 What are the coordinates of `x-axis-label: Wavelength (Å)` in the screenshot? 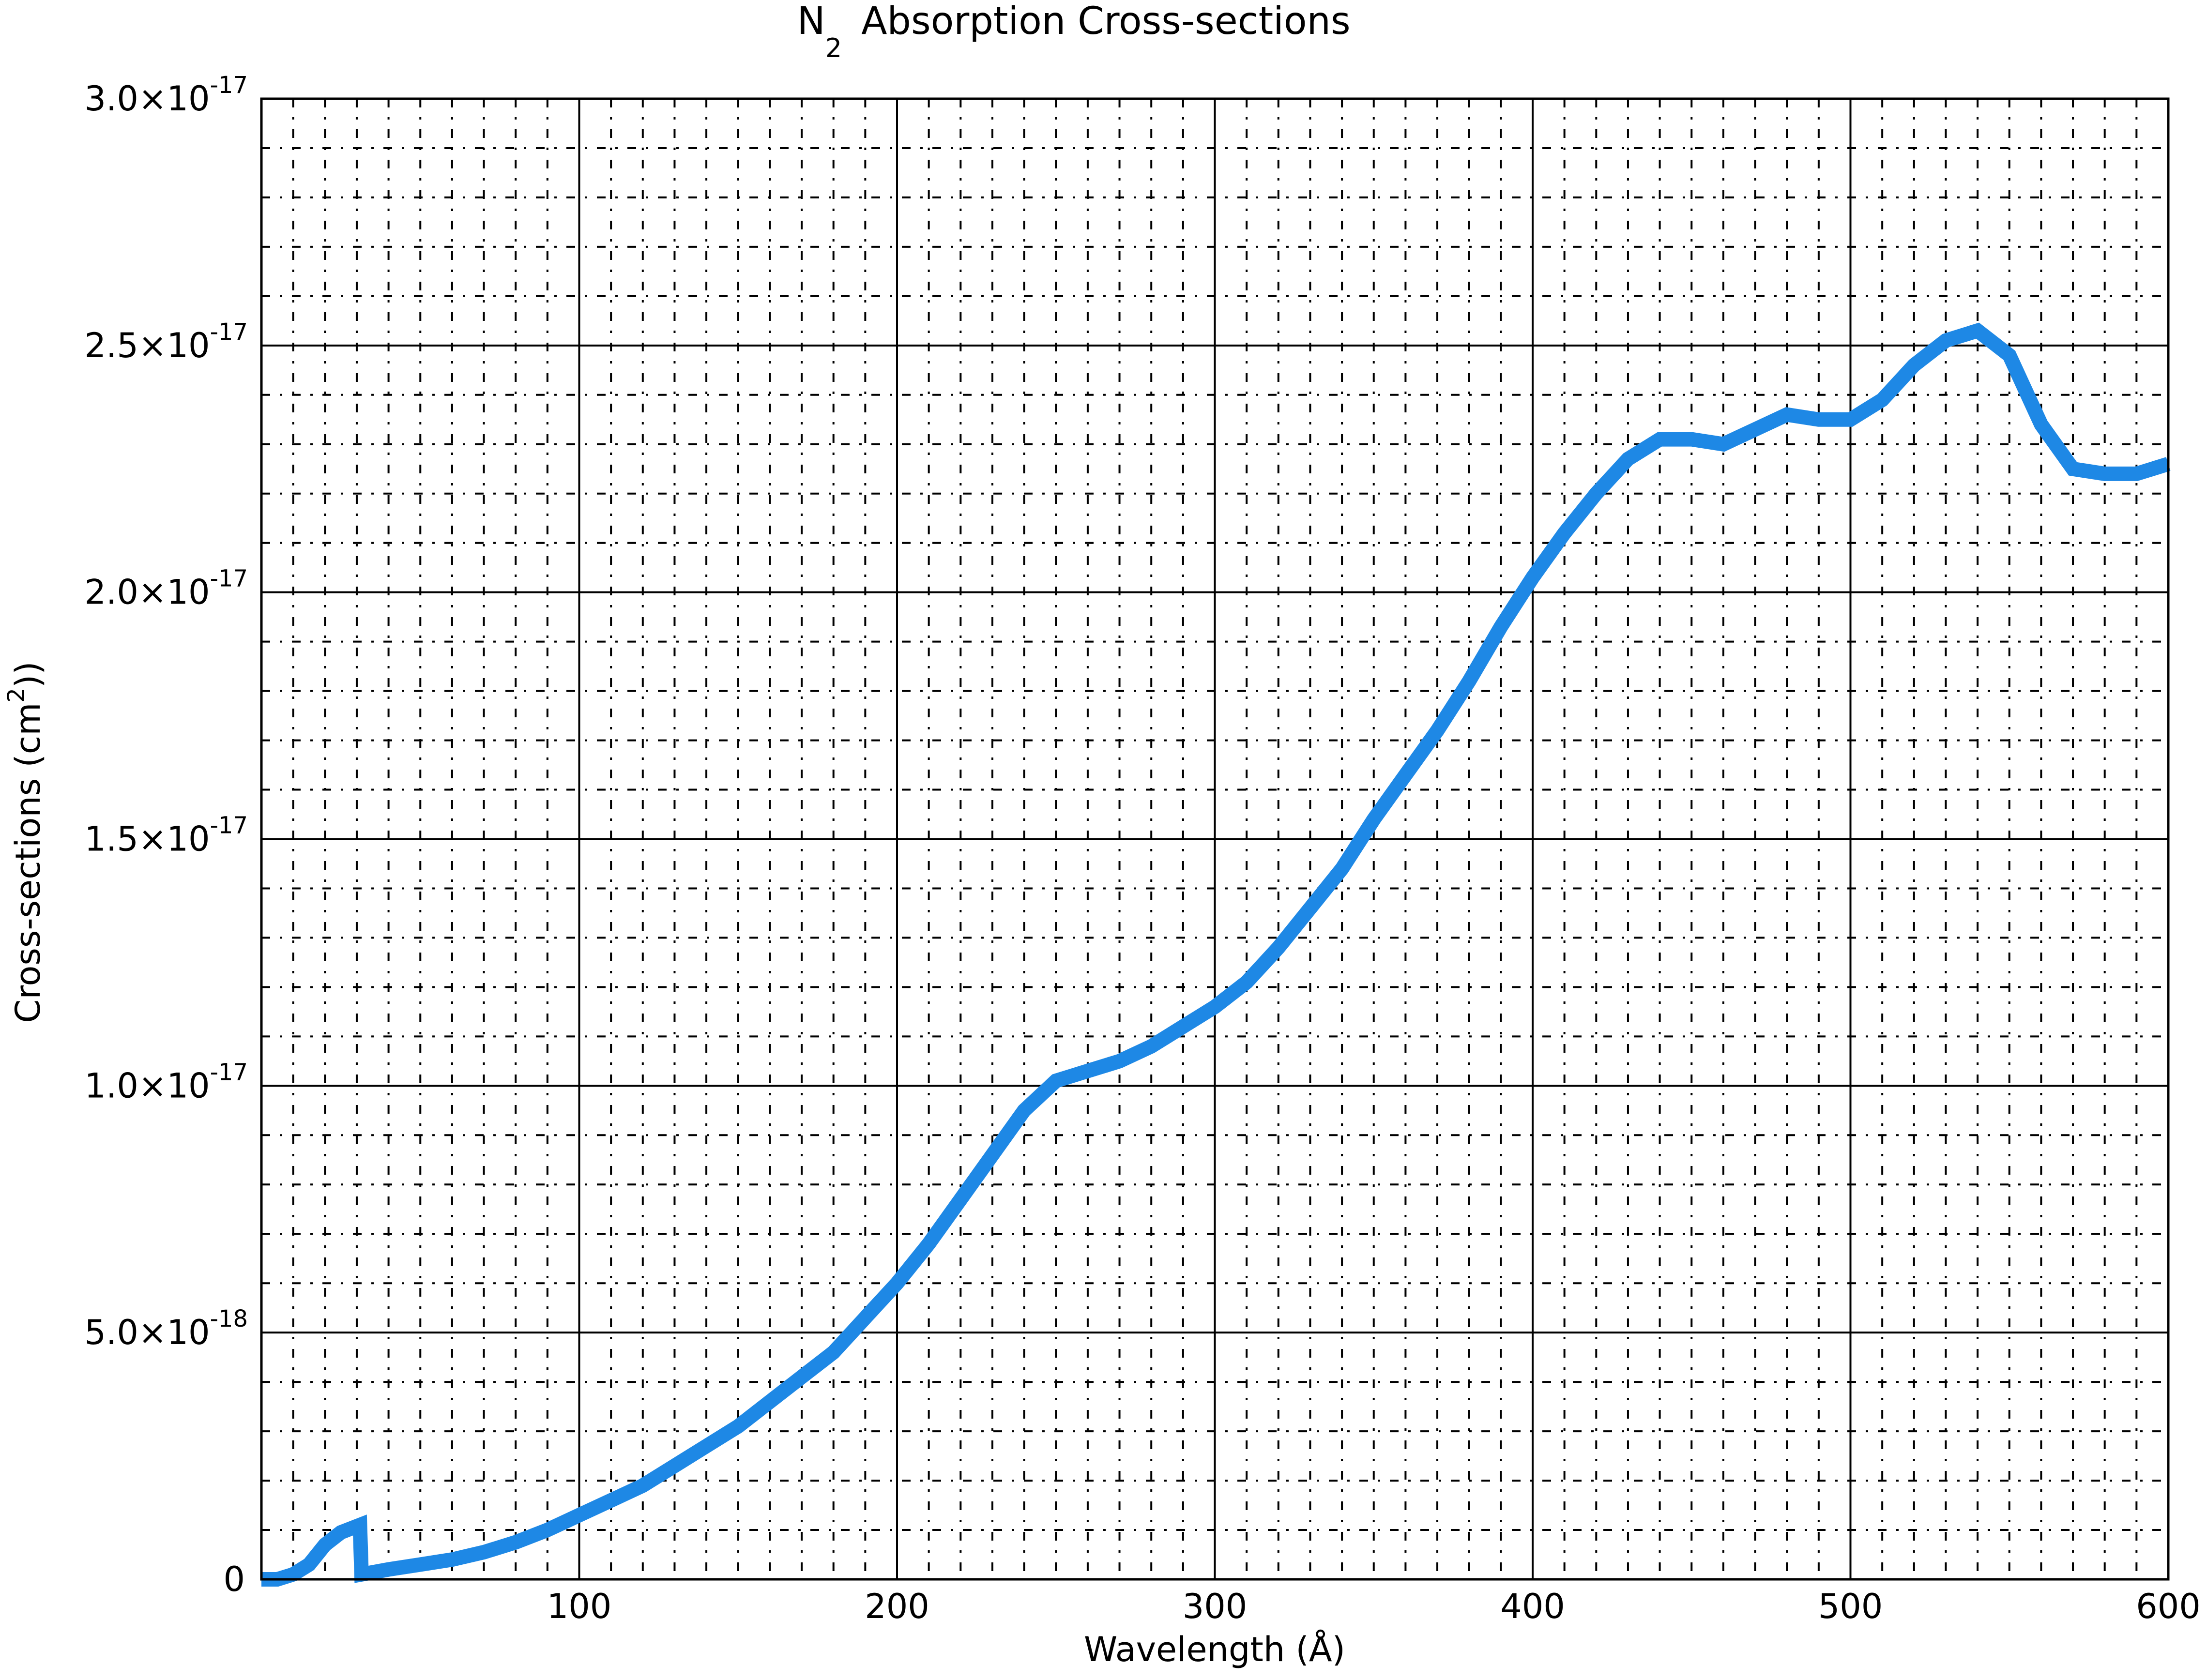 It's located at (1214, 1649).